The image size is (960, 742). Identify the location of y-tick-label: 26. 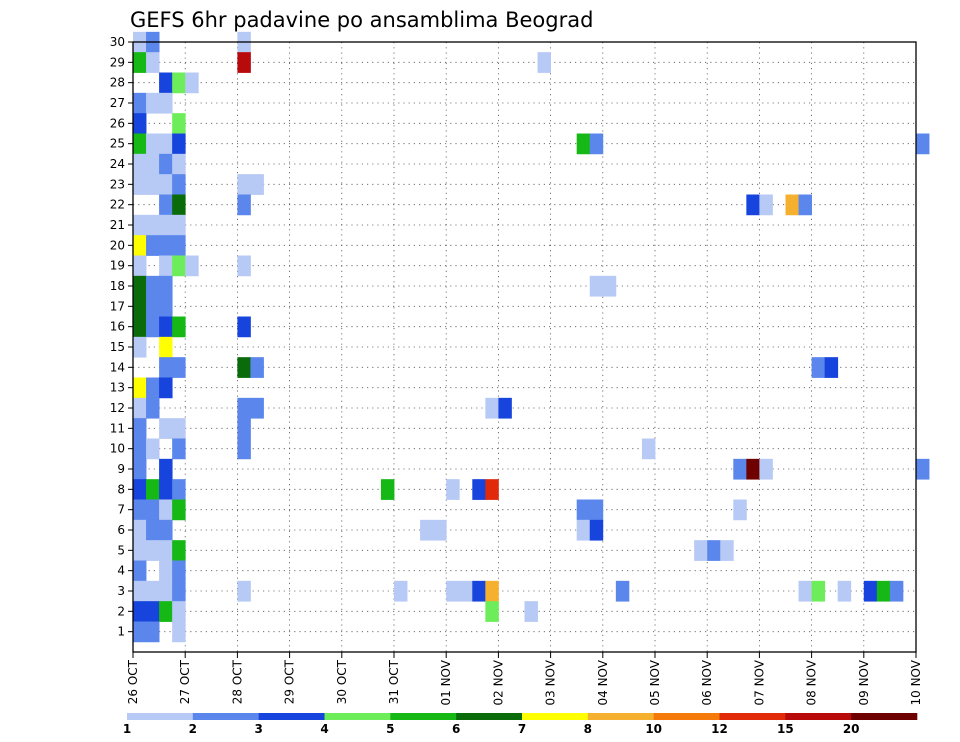
(117, 123).